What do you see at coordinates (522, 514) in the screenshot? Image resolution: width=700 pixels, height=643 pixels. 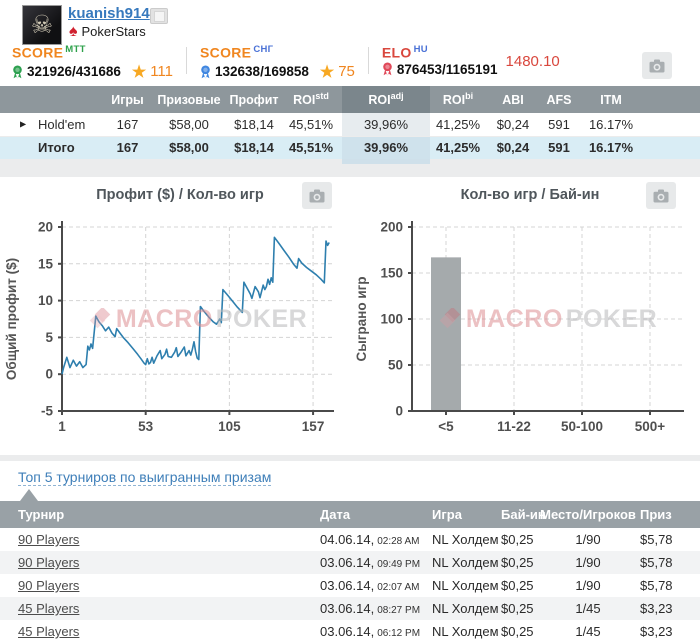 I see `tournament-col-header: Бай-ин` at bounding box center [522, 514].